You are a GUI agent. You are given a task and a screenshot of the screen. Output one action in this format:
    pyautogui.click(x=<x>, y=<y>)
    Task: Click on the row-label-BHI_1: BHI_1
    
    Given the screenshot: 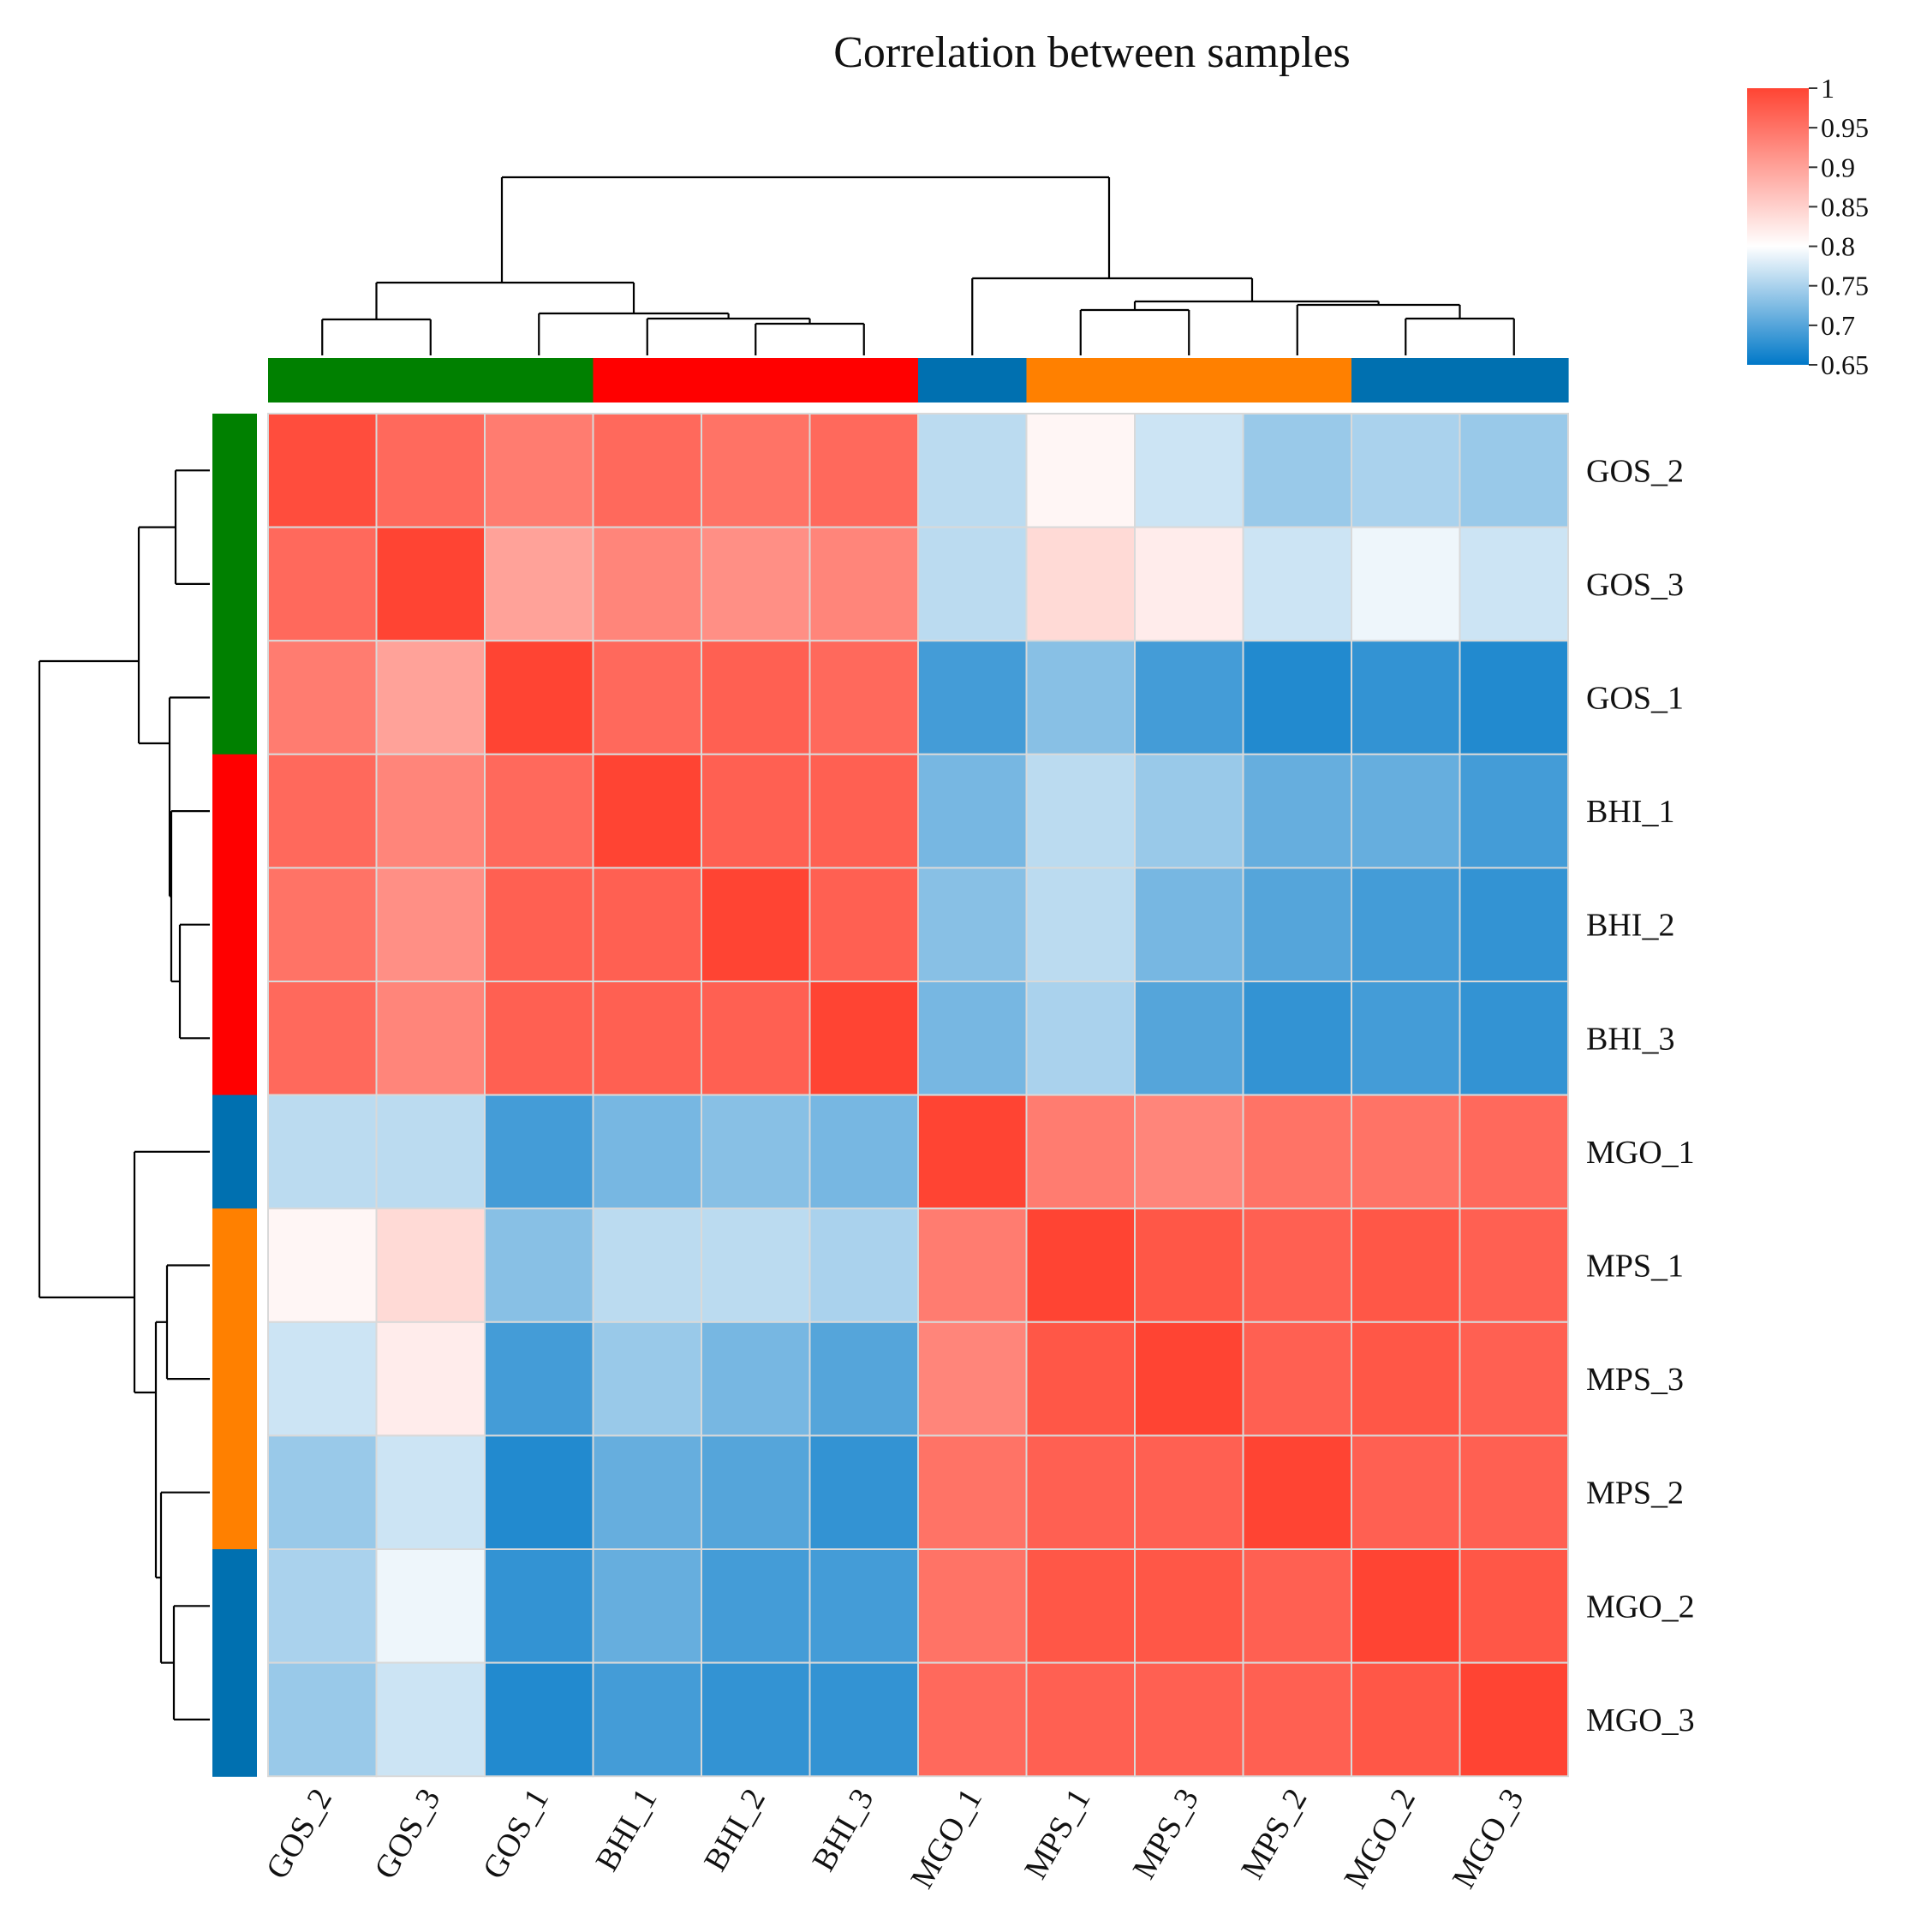 What is the action you would take?
    pyautogui.click(x=1630, y=812)
    